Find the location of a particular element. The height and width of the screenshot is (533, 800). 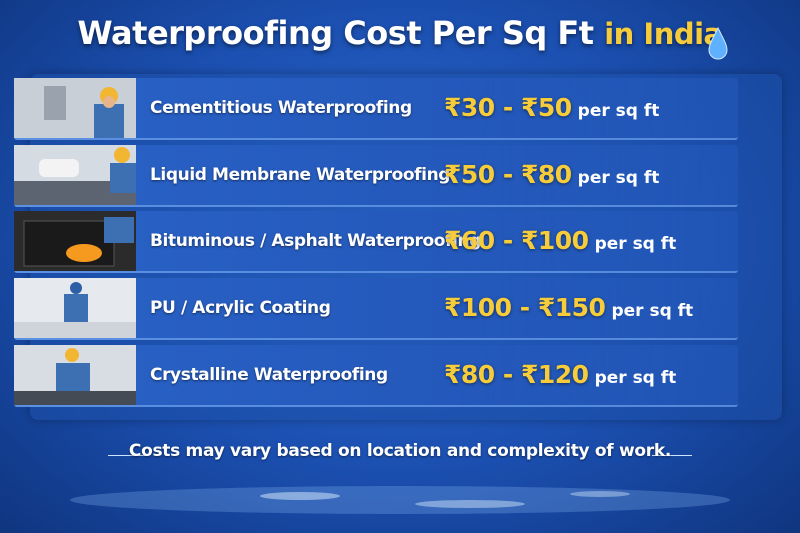

row-name: Crystalline Waterproofing is located at coordinates (269, 375).